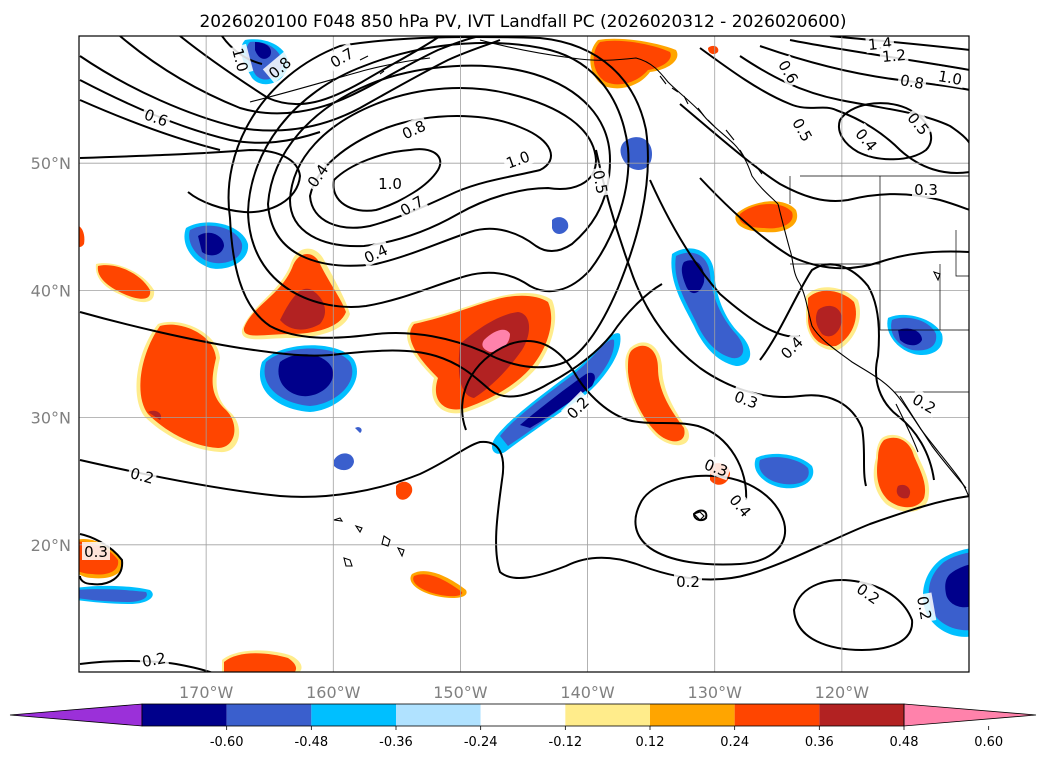 The height and width of the screenshot is (765, 1047). What do you see at coordinates (650, 742) in the screenshot?
I see `colorbar-tick-label: 0.12` at bounding box center [650, 742].